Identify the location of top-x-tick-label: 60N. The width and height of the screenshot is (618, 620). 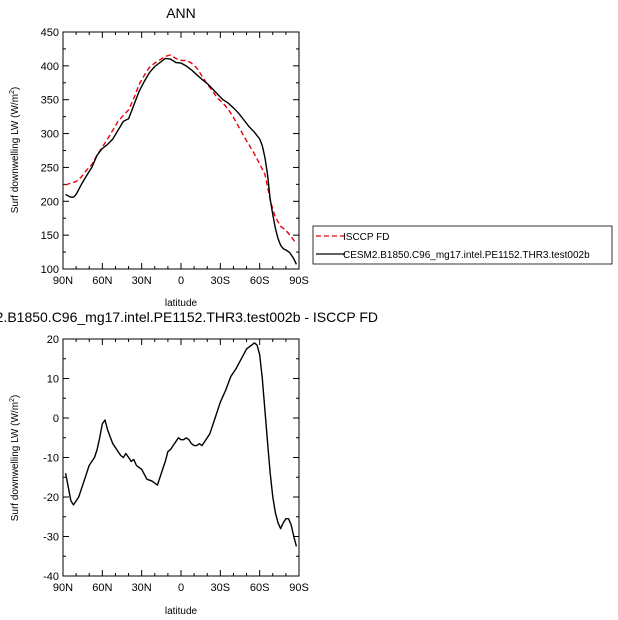
(102, 281).